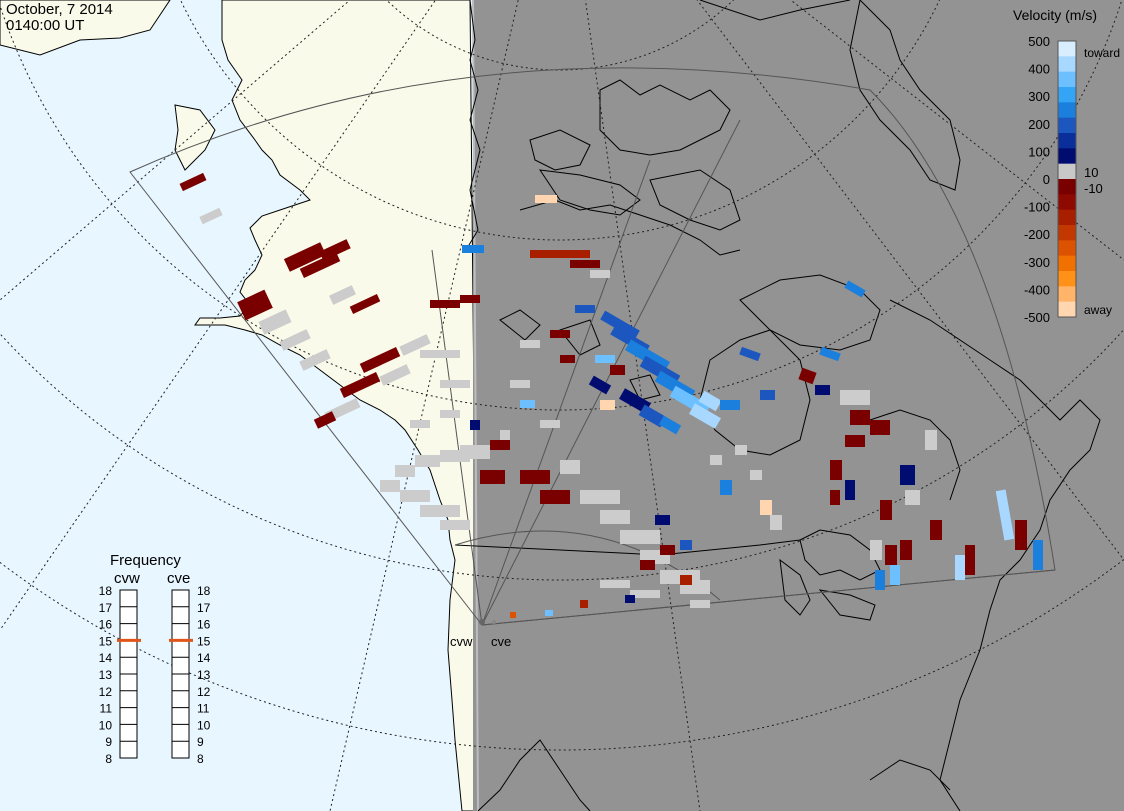  I want to click on velocity-tick-label: 0, so click(1046, 179).